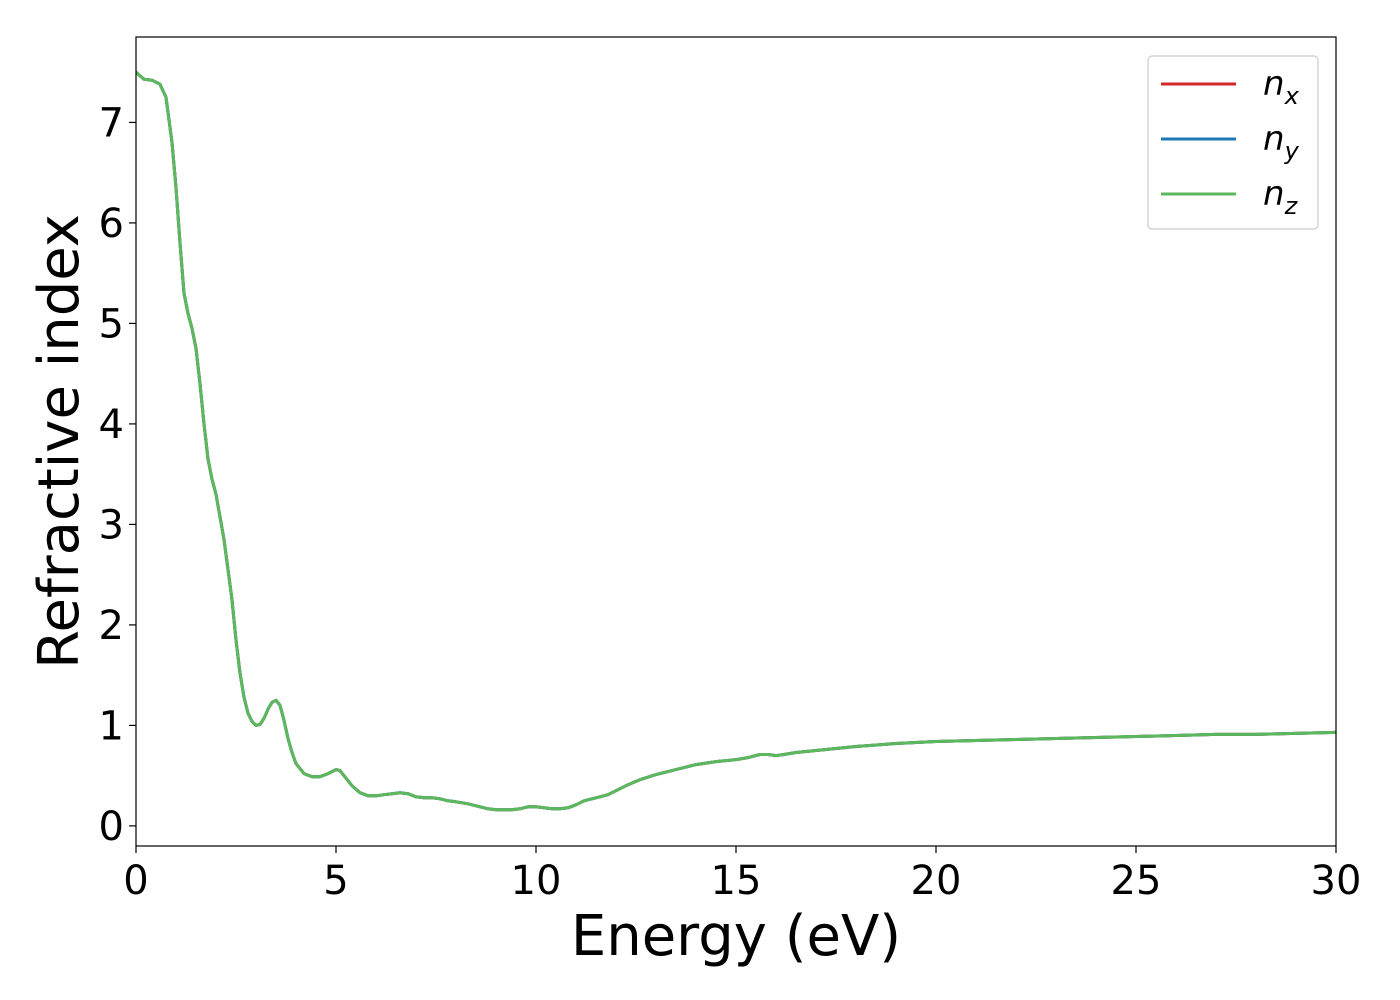  What do you see at coordinates (135, 881) in the screenshot?
I see `x-tick-label: 0` at bounding box center [135, 881].